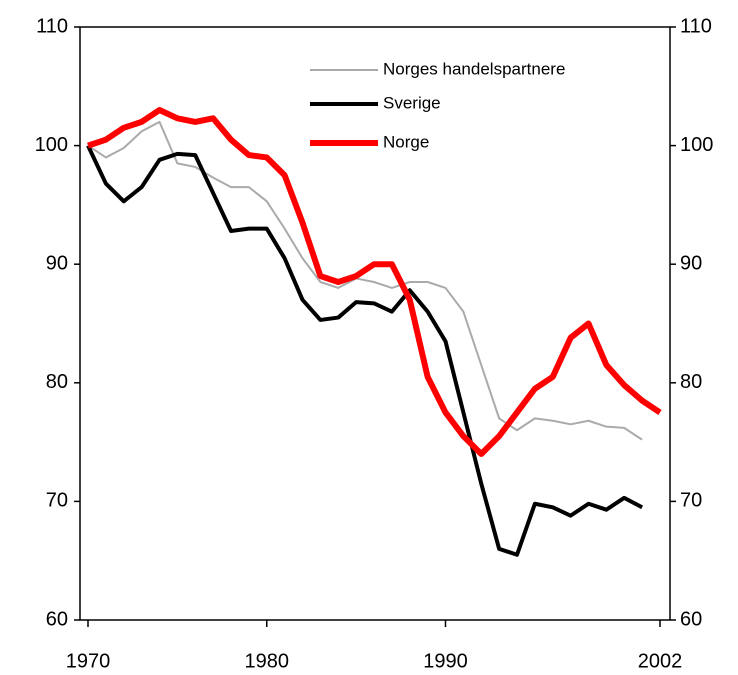  Describe the element at coordinates (691, 263) in the screenshot. I see `y2-tick-label: 90` at that location.